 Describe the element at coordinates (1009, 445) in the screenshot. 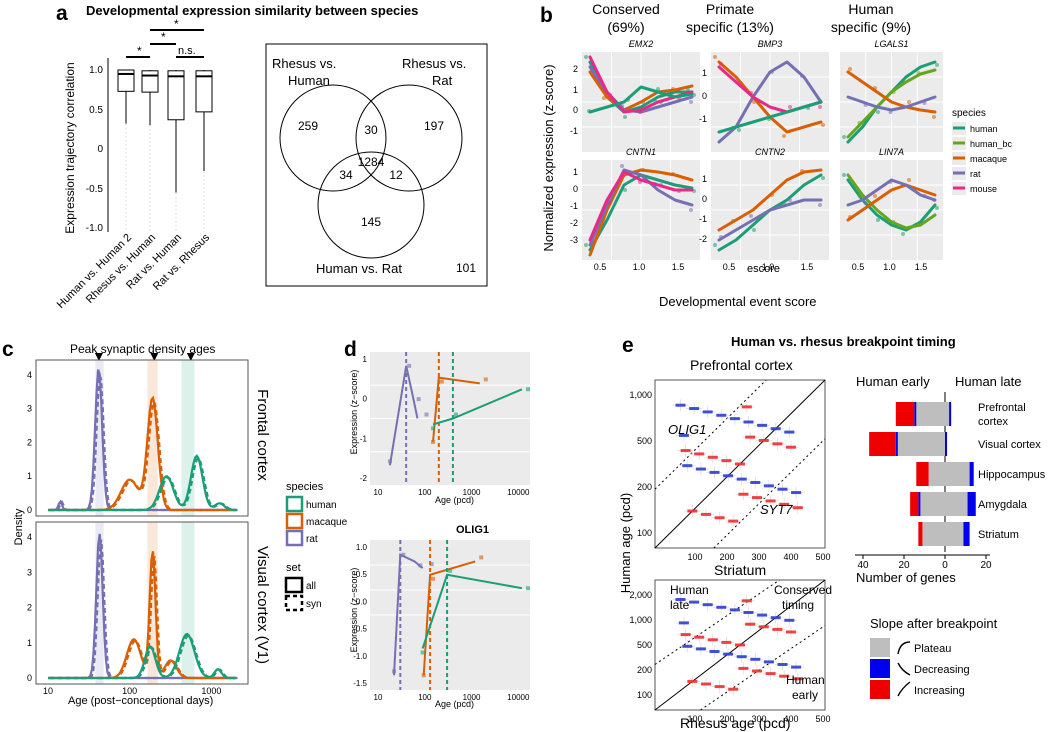

I see `e-region-label: Visual cortex` at that location.